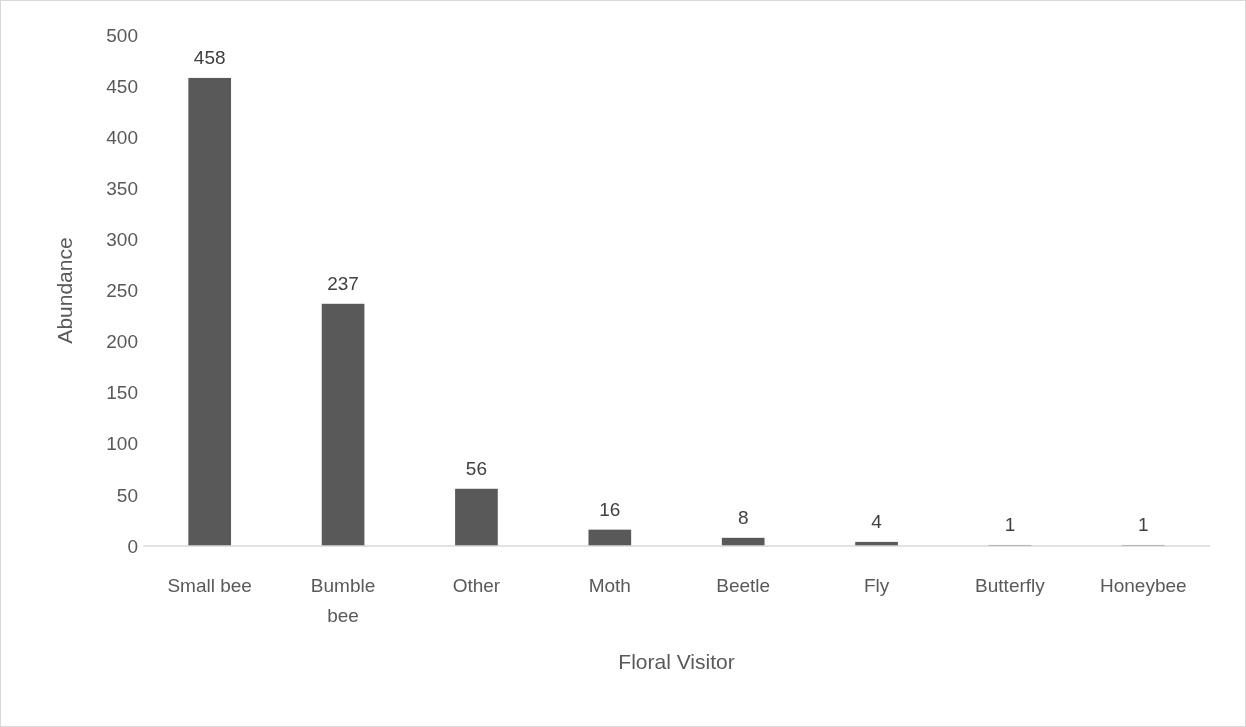 The height and width of the screenshot is (727, 1246). What do you see at coordinates (876, 585) in the screenshot?
I see `x-tick-label: Fly` at bounding box center [876, 585].